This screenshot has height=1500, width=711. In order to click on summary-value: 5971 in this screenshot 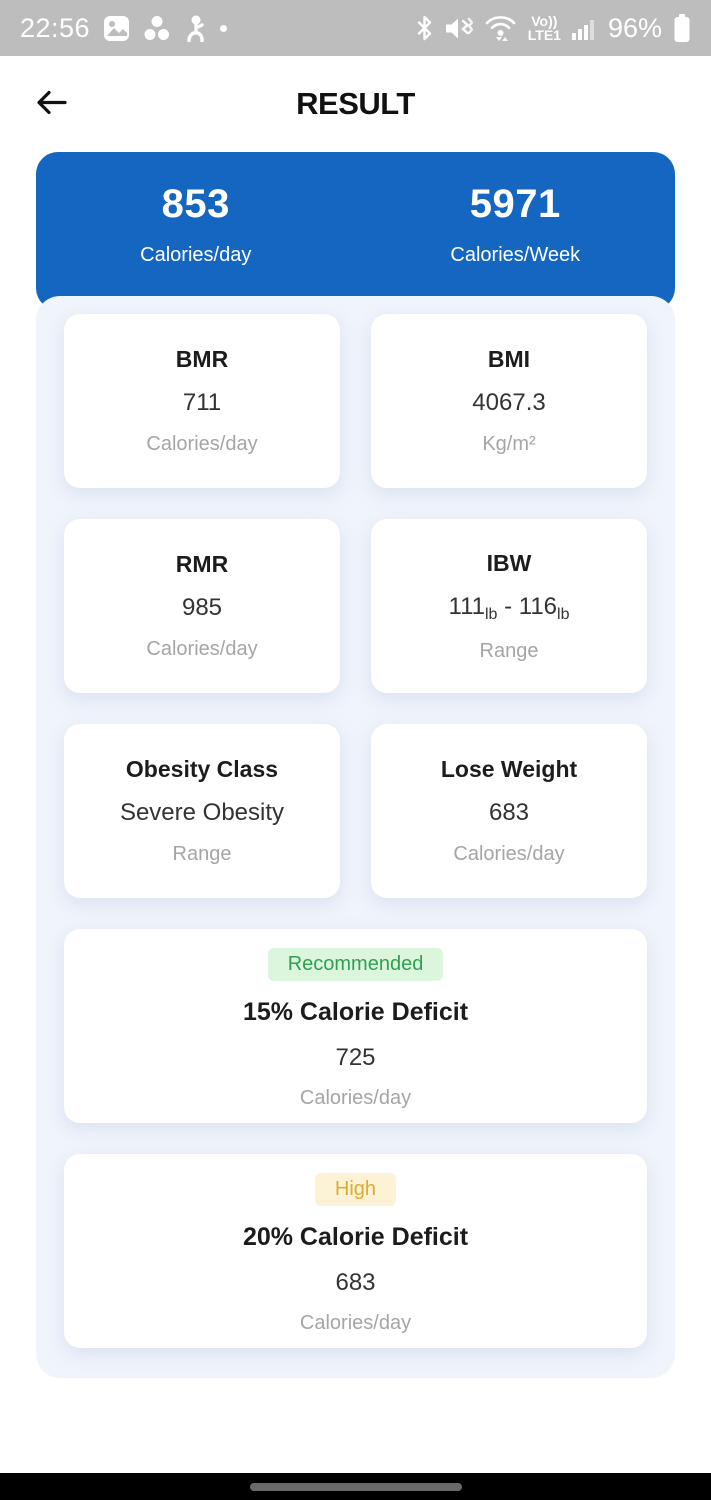, I will do `click(515, 204)`.